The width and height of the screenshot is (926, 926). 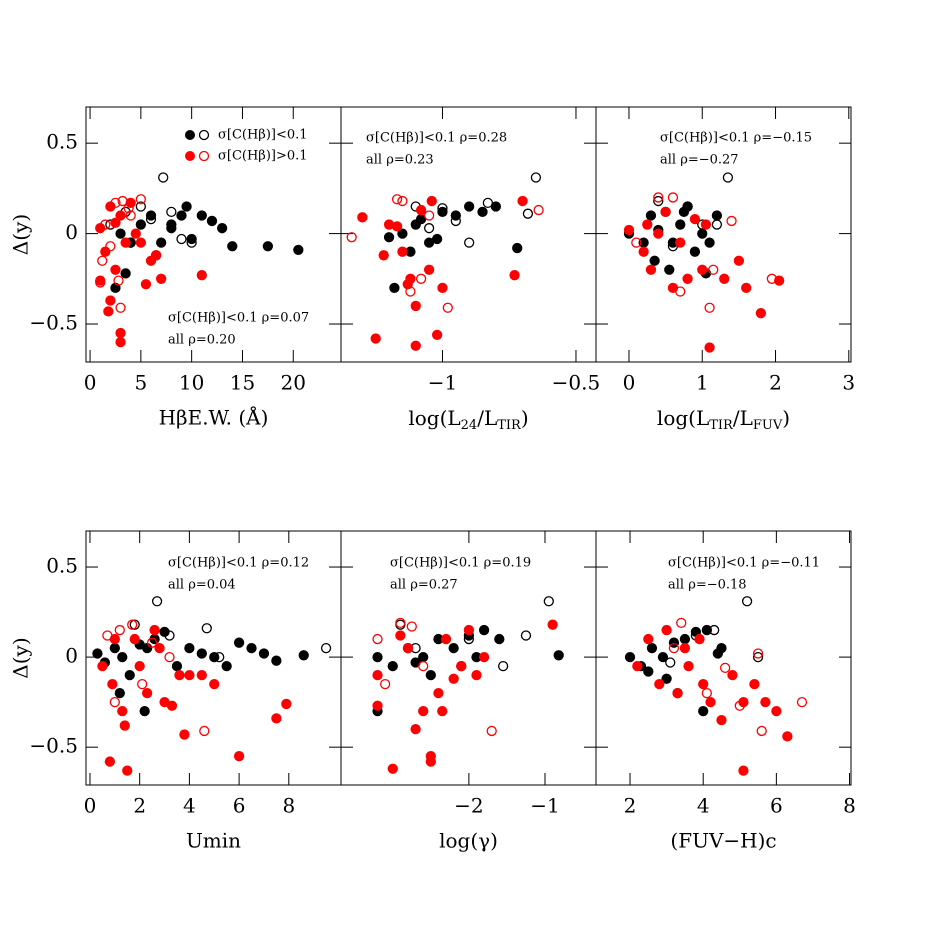 What do you see at coordinates (544, 806) in the screenshot?
I see `x-tick-label: −1` at bounding box center [544, 806].